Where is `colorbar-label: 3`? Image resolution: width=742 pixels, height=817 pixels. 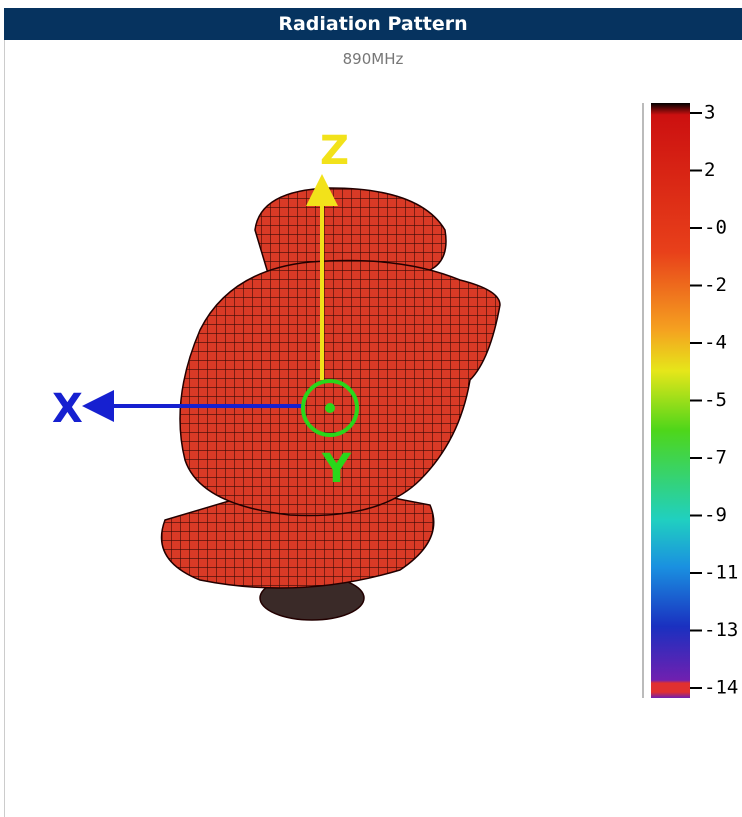 colorbar-label: 3 is located at coordinates (709, 113).